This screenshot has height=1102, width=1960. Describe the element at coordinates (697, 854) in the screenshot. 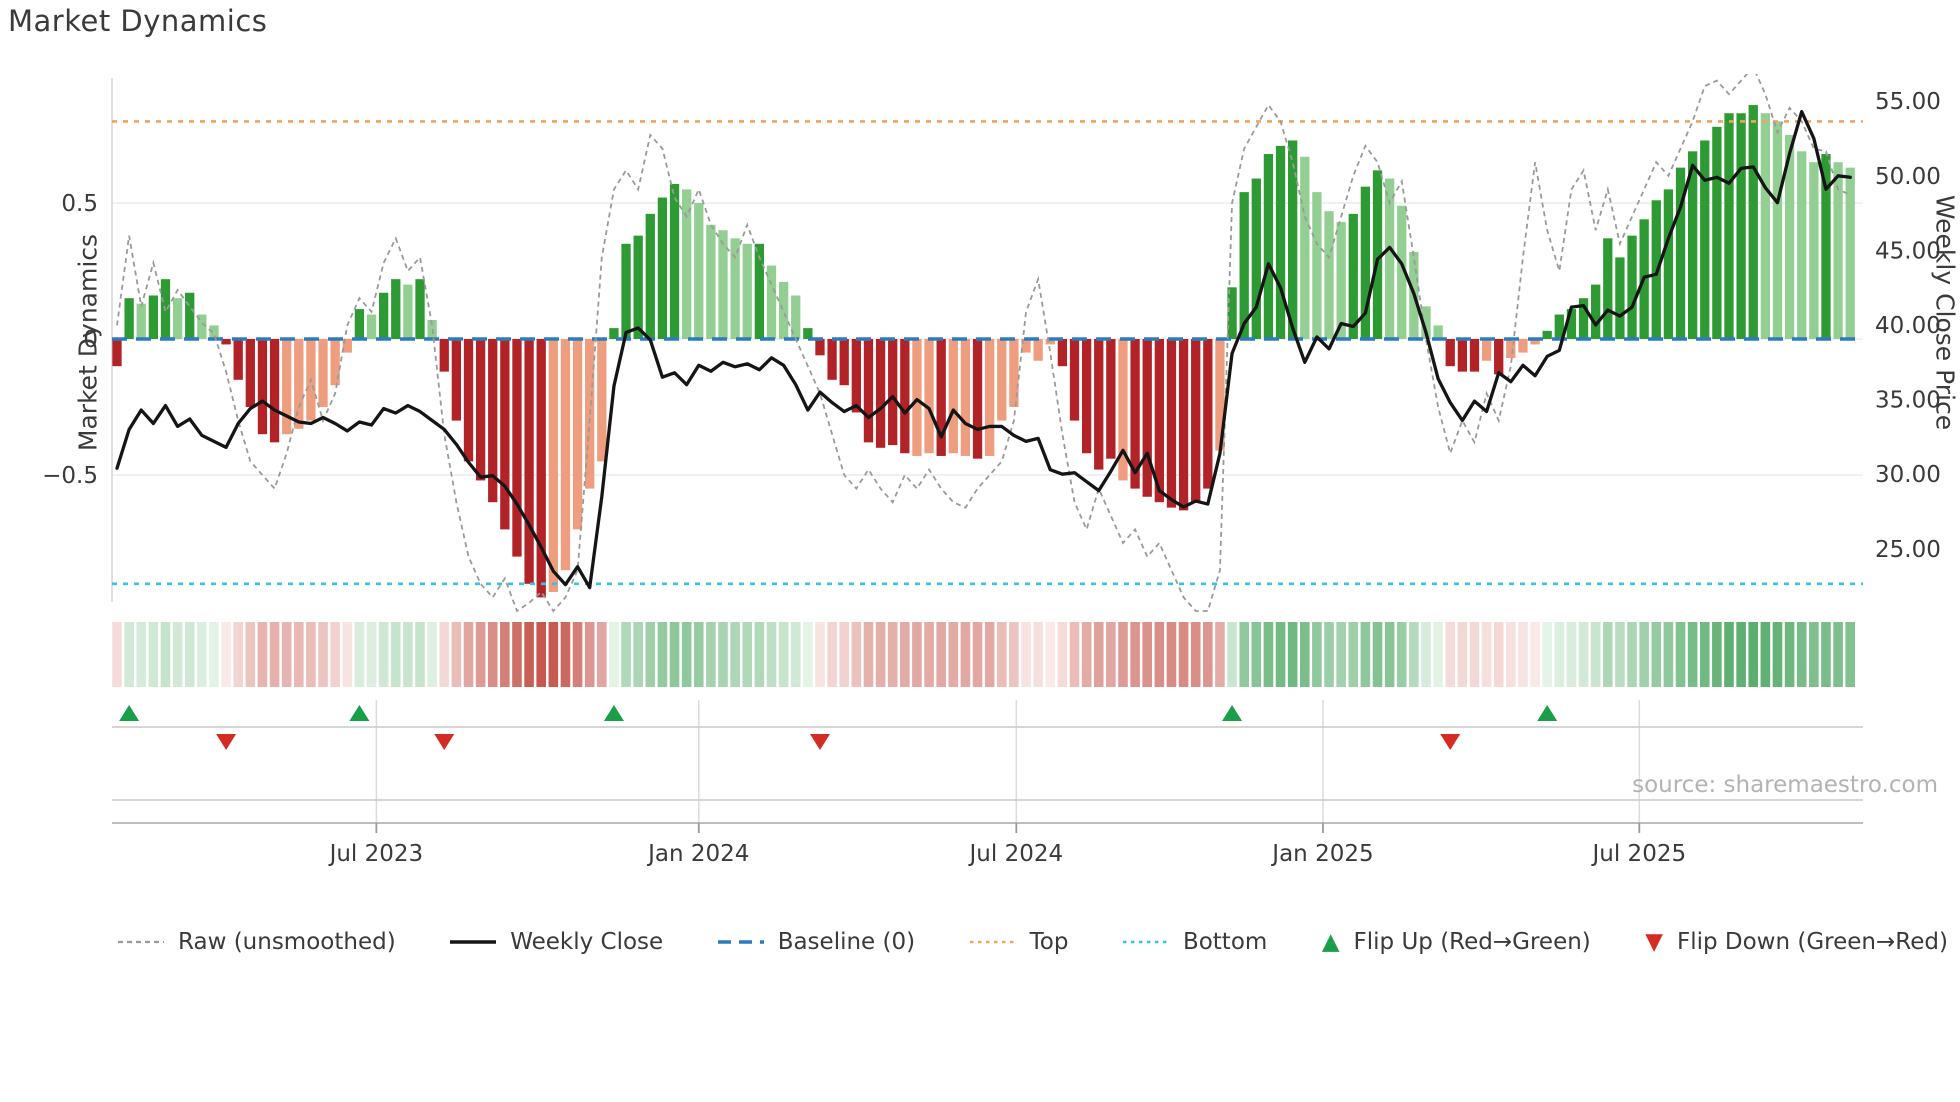

I see `x-tick-label: Jan 2024` at that location.